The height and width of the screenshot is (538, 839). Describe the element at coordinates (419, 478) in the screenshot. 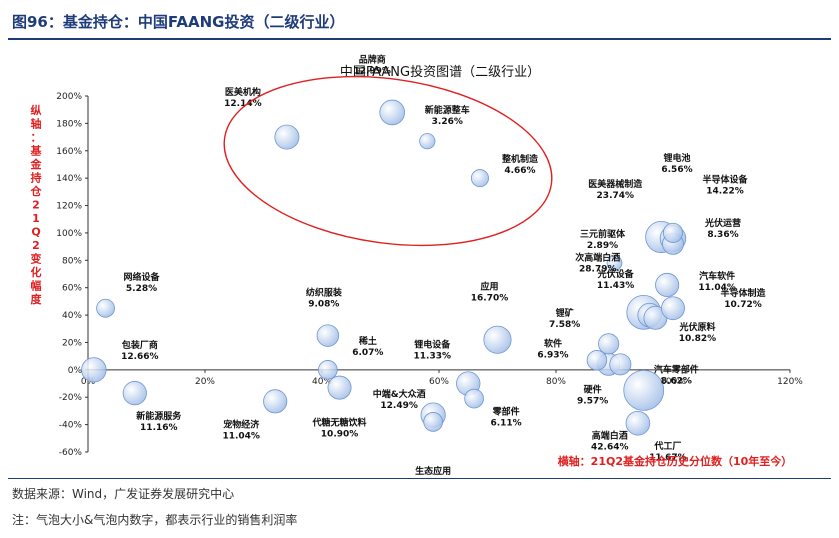

I see `footer-divider` at that location.